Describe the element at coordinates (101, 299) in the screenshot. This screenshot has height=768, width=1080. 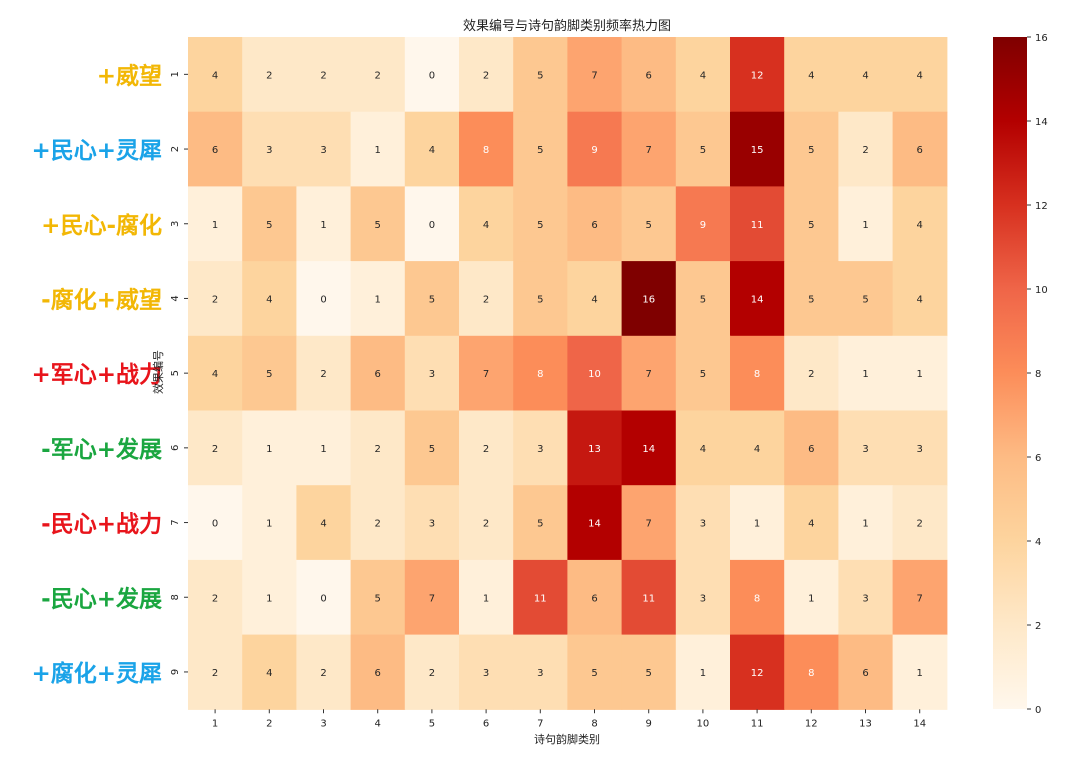
I see `row-annotation-label: -腐化+威望` at that location.